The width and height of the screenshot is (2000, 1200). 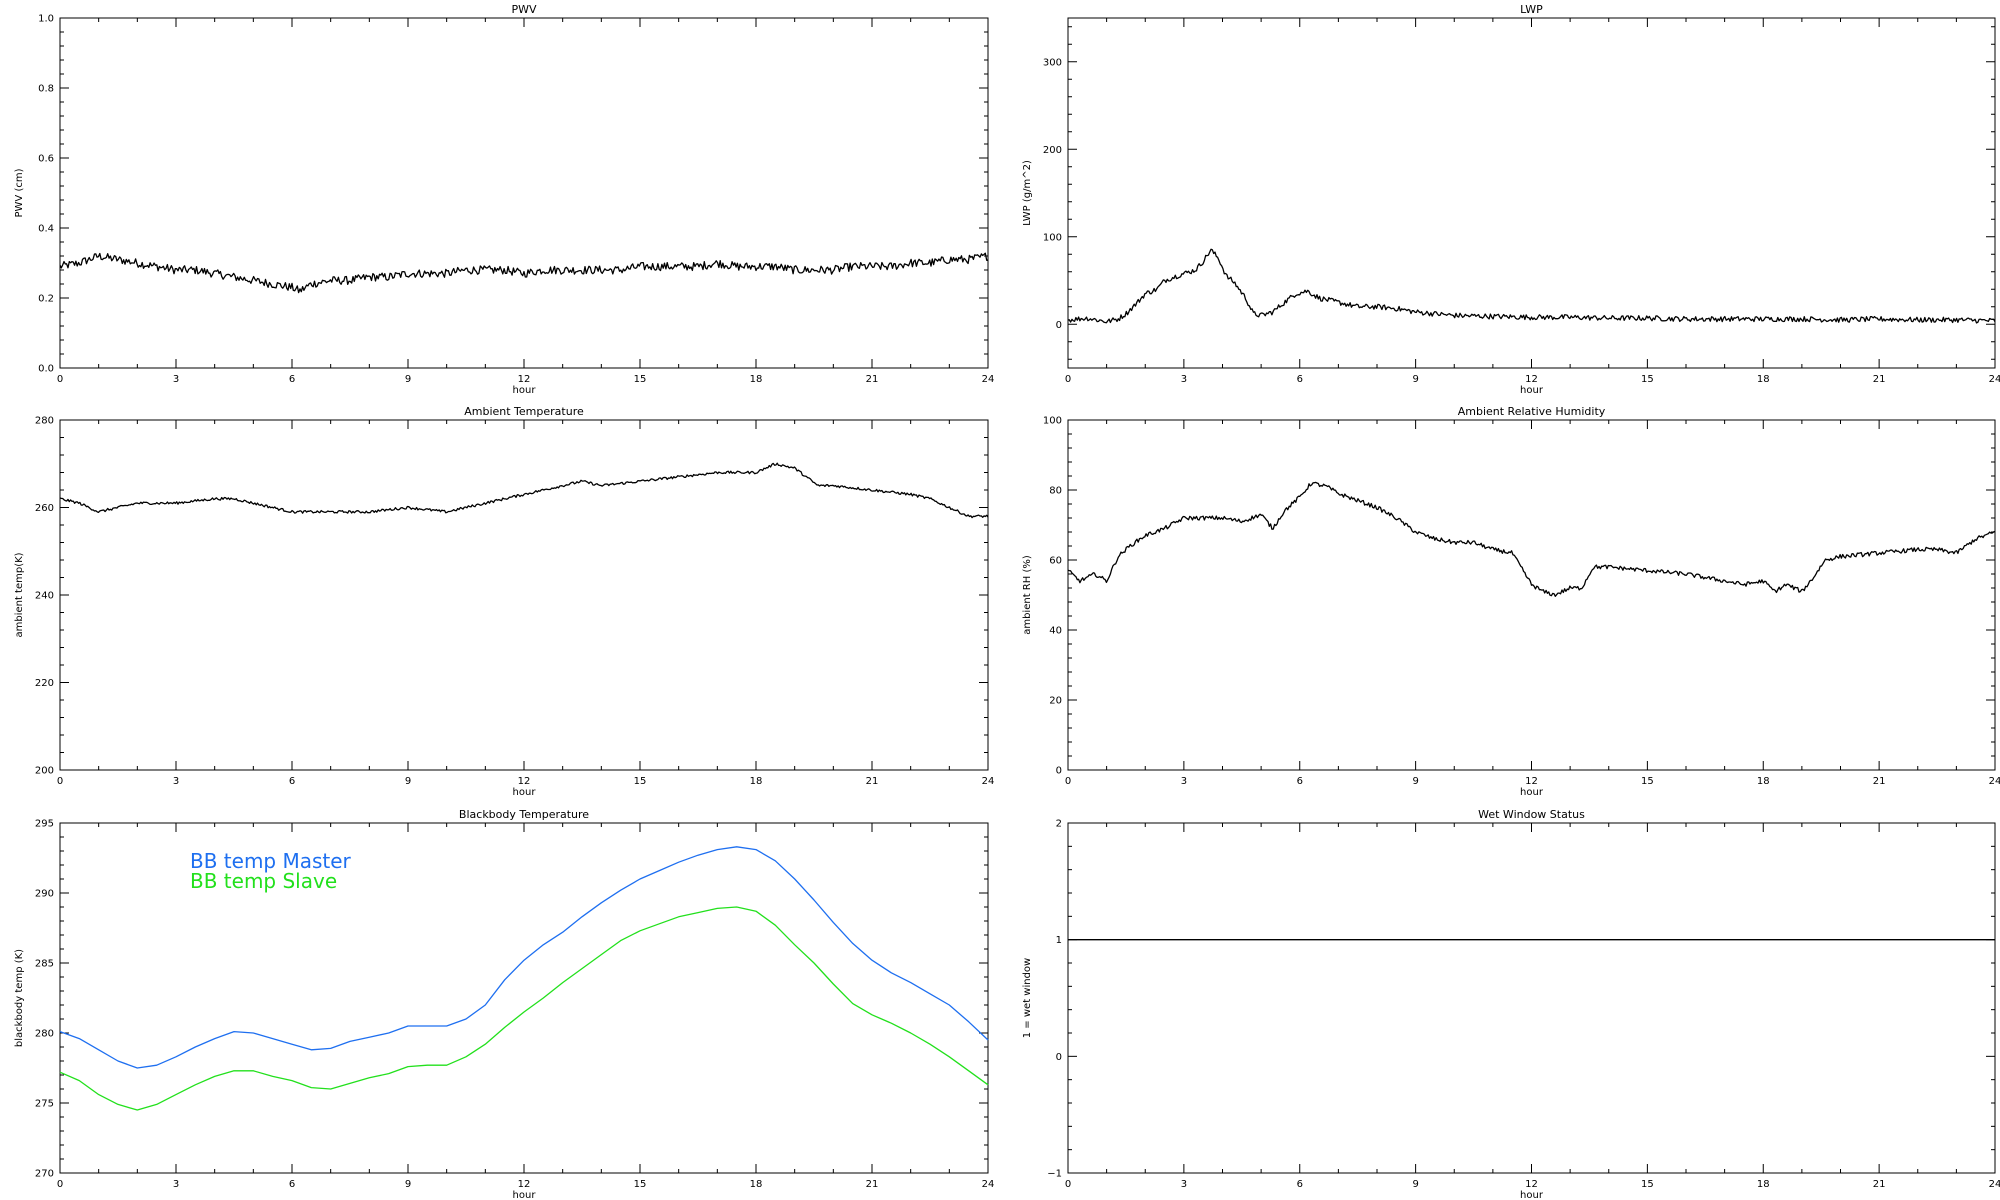 I want to click on chart-title: PWV, so click(x=524, y=9).